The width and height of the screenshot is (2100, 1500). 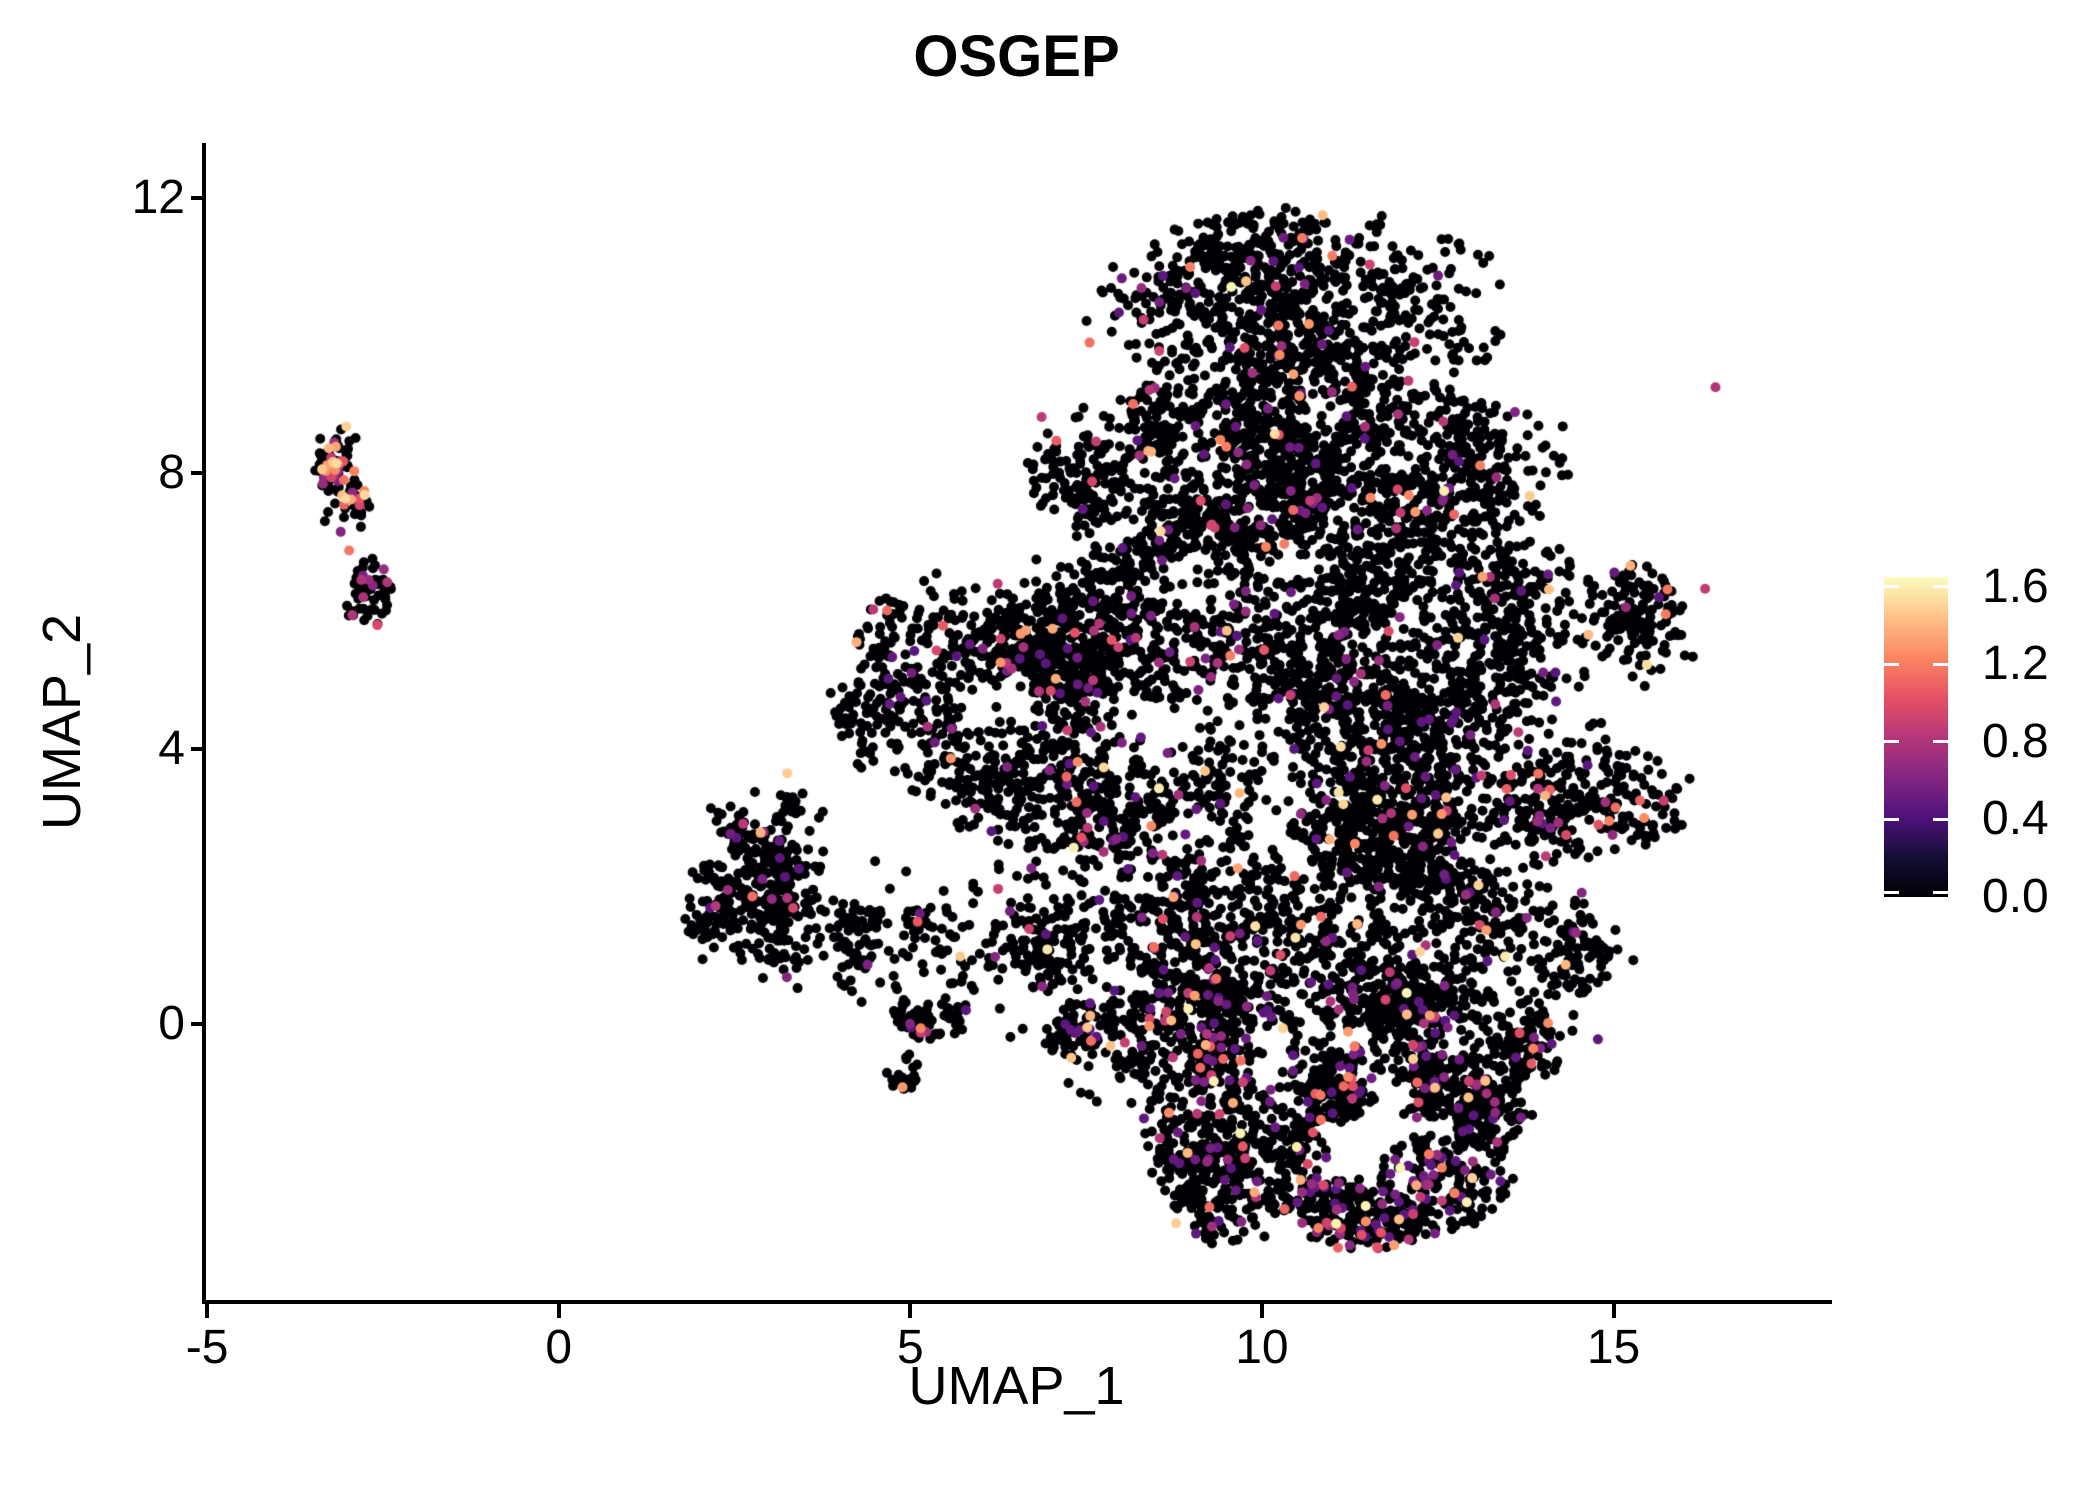 I want to click on y-tick-label: 12, so click(x=158, y=198).